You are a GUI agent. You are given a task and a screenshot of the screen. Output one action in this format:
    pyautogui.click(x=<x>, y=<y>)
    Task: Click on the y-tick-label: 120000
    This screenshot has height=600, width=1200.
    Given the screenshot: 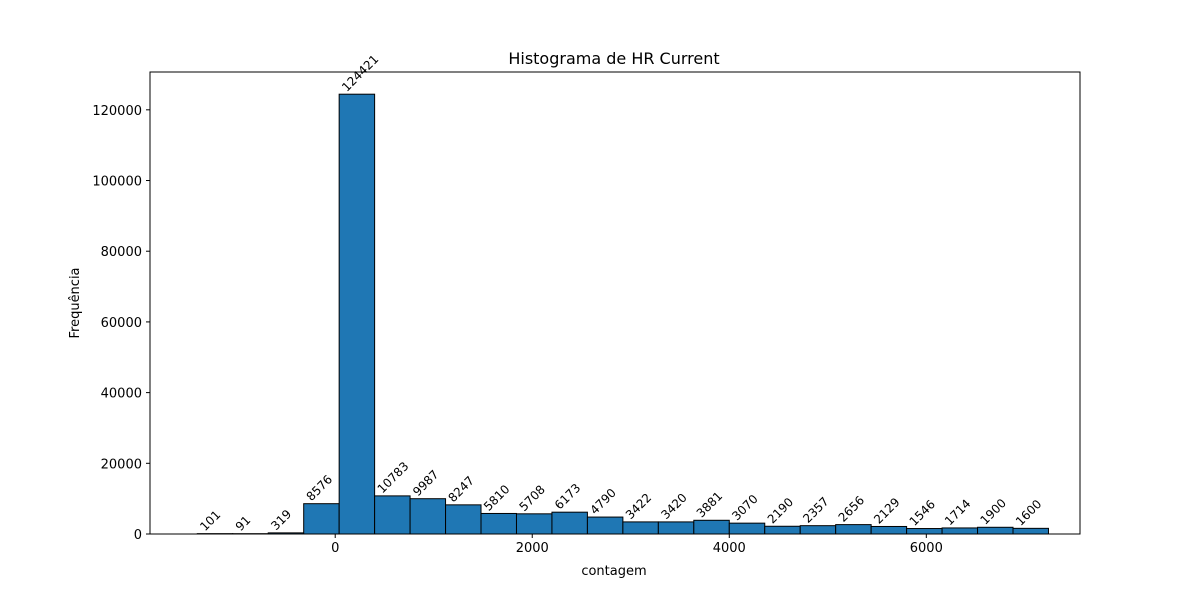 What is the action you would take?
    pyautogui.click(x=117, y=111)
    